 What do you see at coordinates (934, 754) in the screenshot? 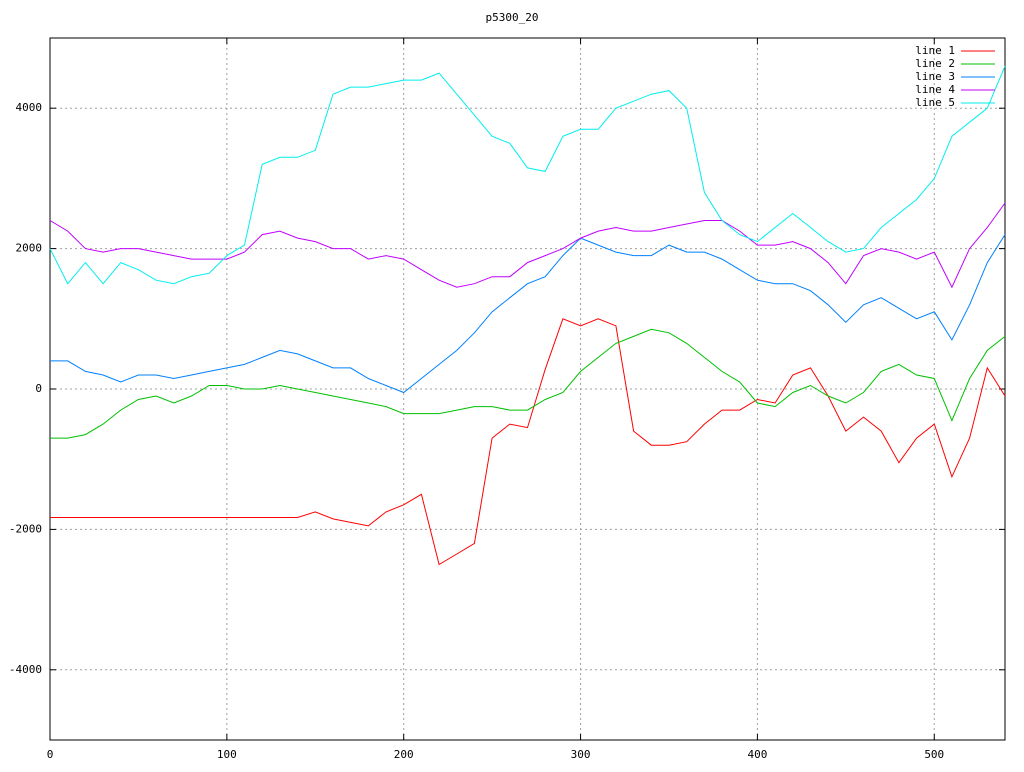
I see `x-tick-label: 500` at bounding box center [934, 754].